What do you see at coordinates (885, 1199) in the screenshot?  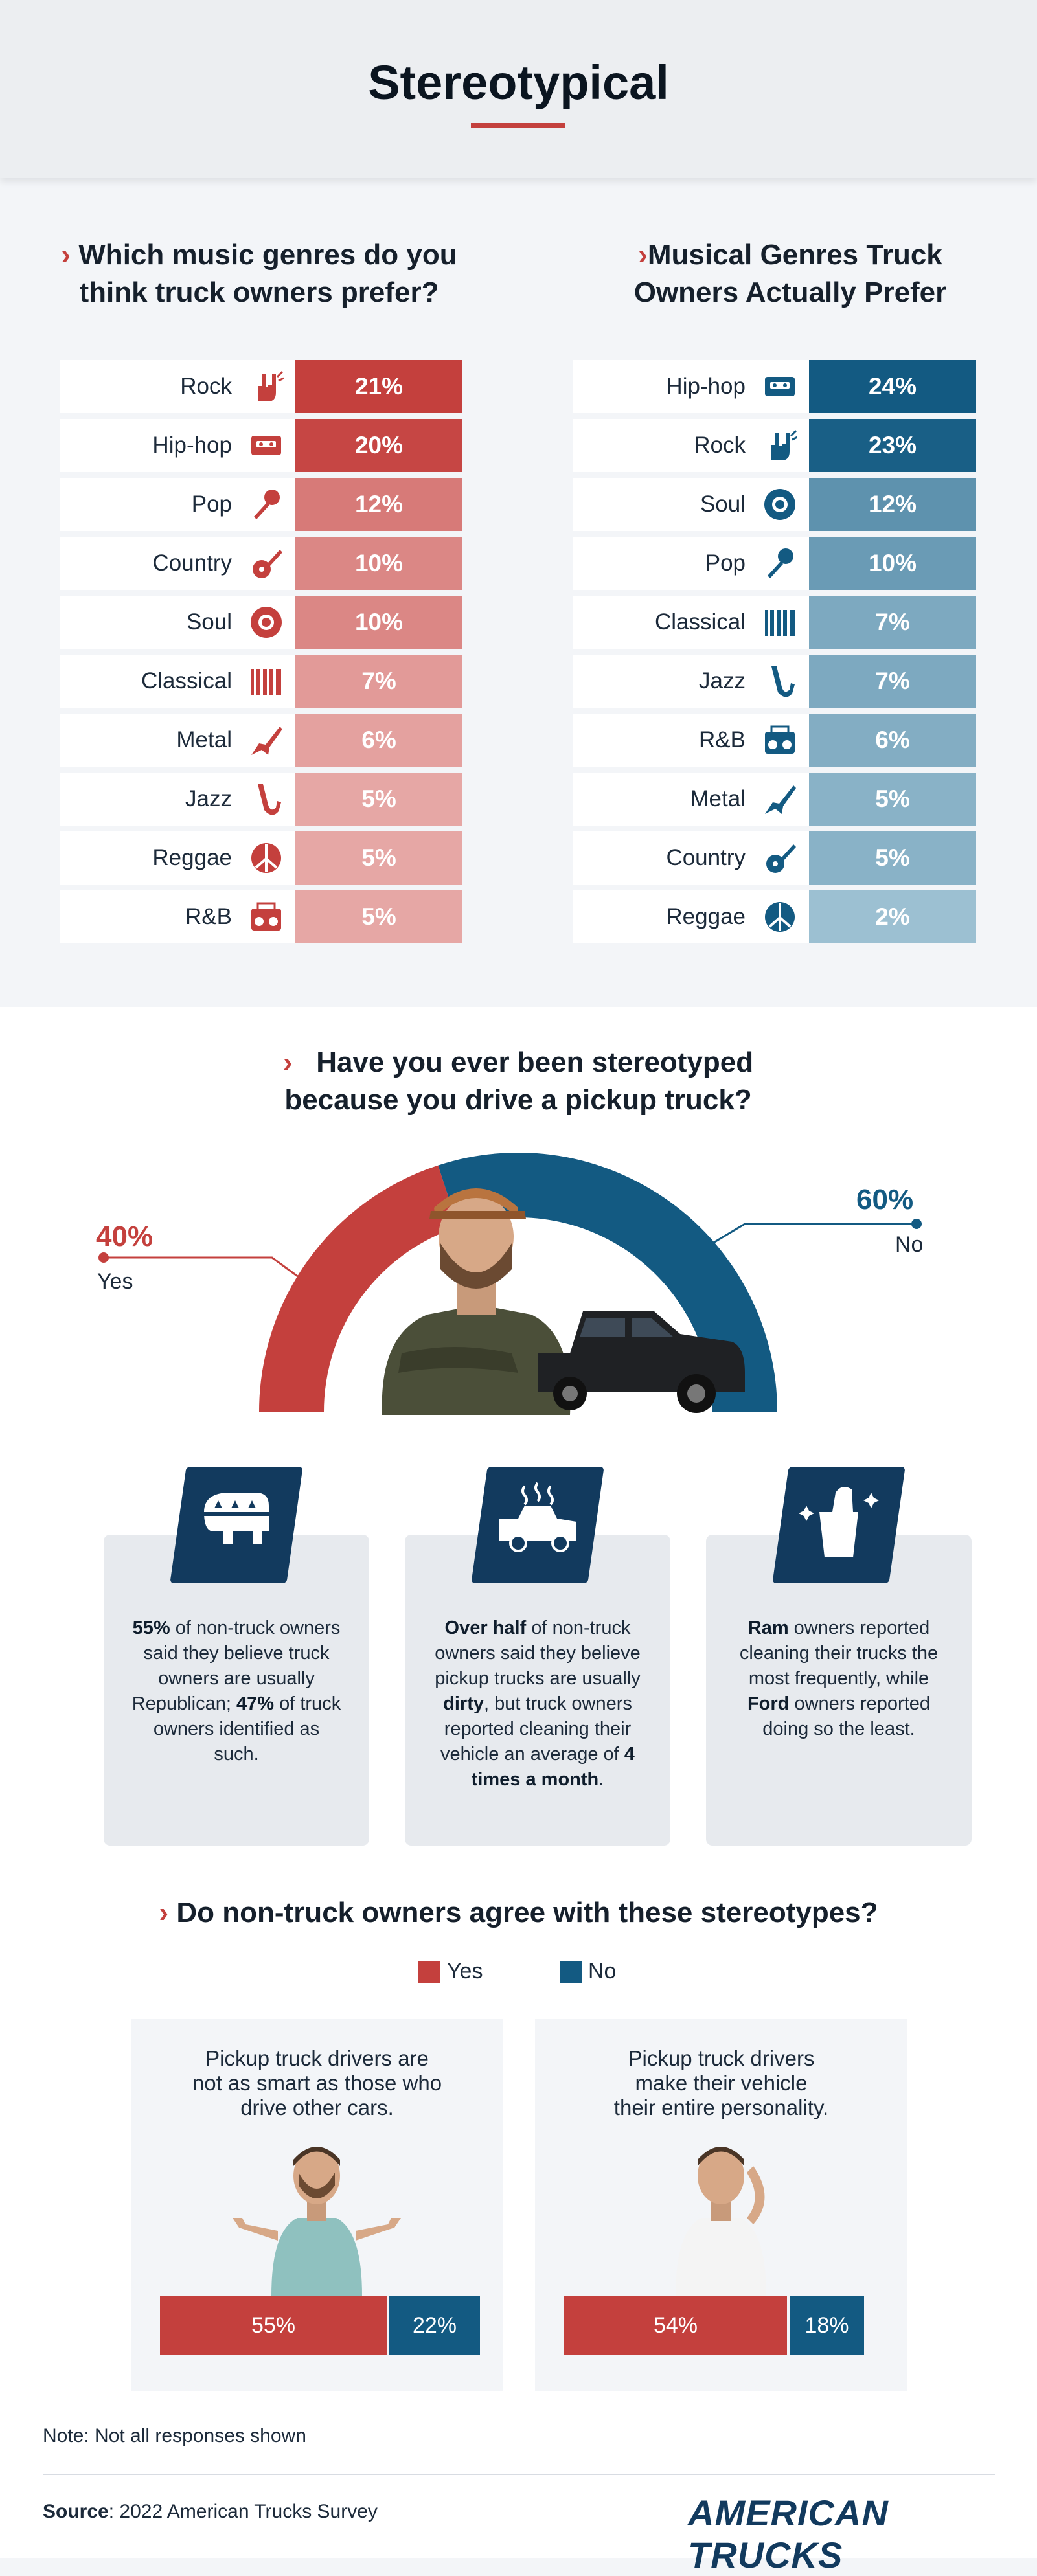 I see `no-percentage: 60%` at bounding box center [885, 1199].